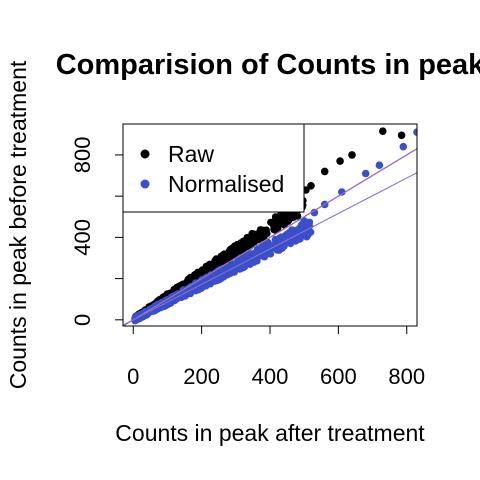 This screenshot has width=480, height=480. Describe the element at coordinates (270, 433) in the screenshot. I see `x-axis-title: Counts in peak after treatment` at that location.